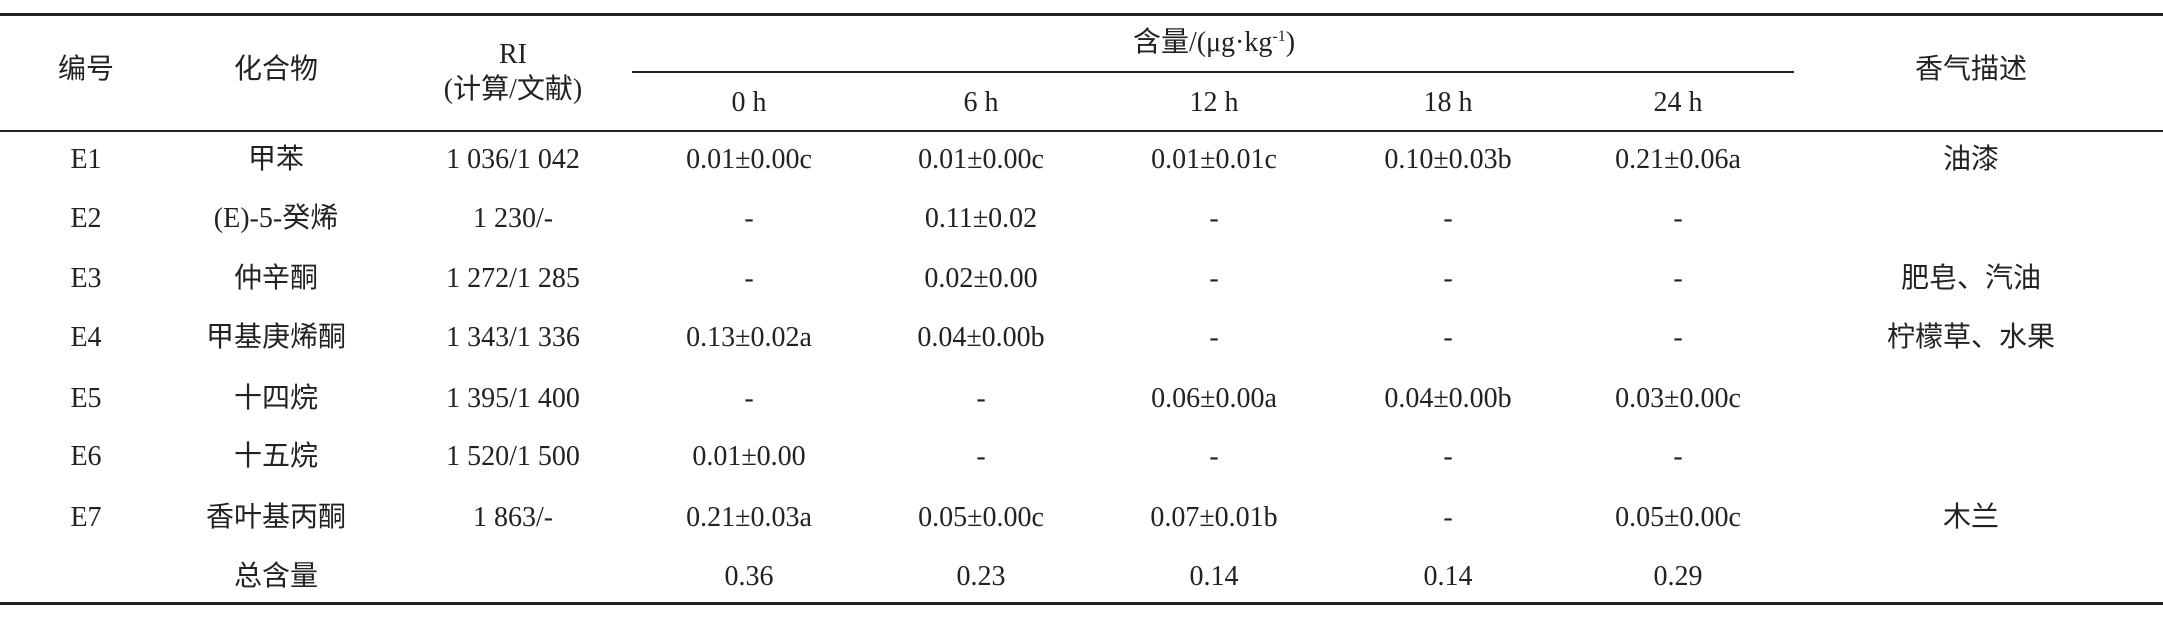 This screenshot has width=2163, height=627. I want to click on header-time: 6 h, so click(981, 102).